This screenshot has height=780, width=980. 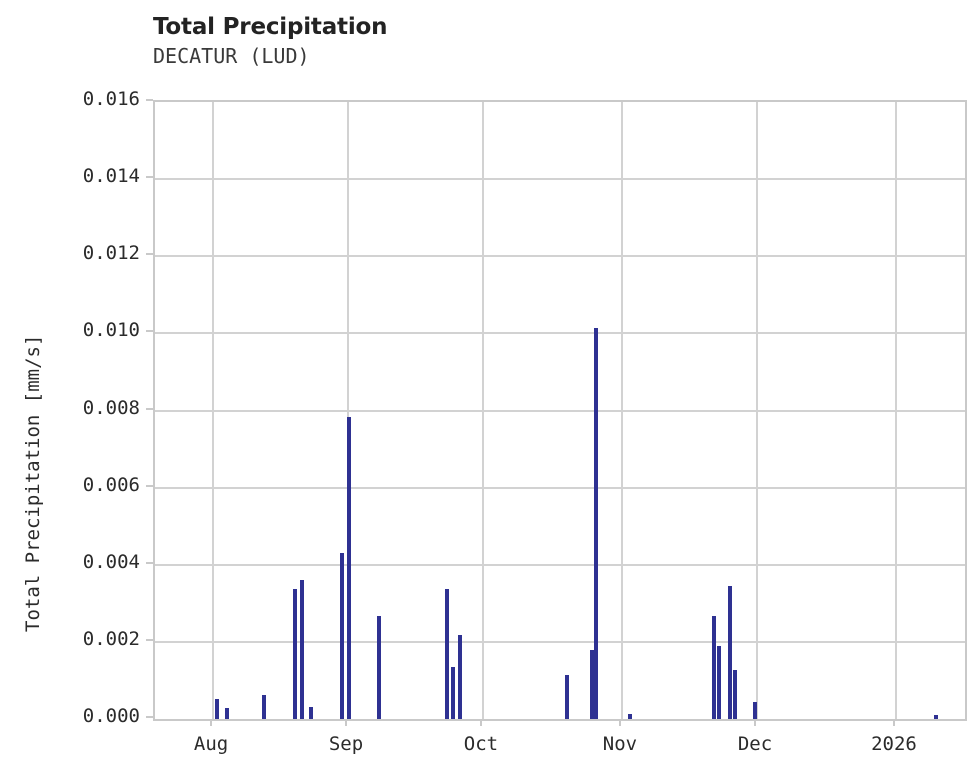 I want to click on y-tick-label: 0.008, so click(x=111, y=407).